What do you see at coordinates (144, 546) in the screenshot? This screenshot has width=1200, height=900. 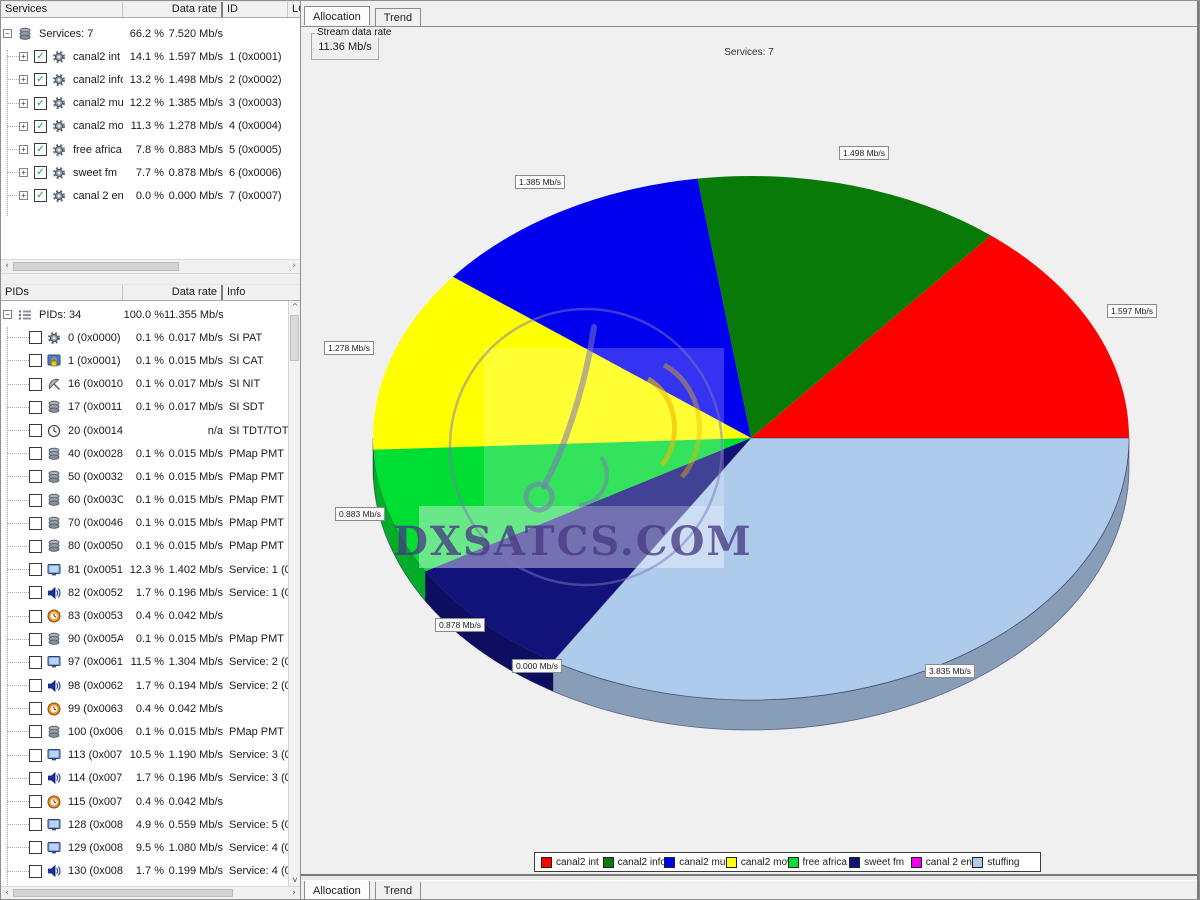 I see `pid-row: 80 (0x0050) 0.1 % 0.015 Mb/s PMap PMT` at bounding box center [144, 546].